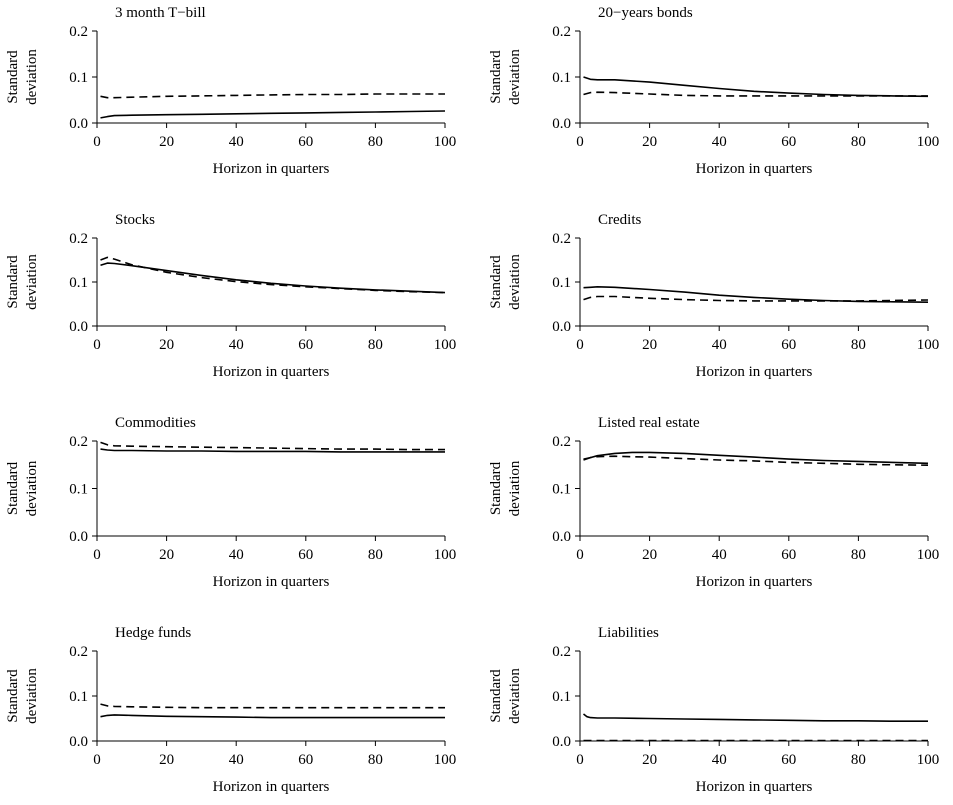 Image resolution: width=953 pixels, height=805 pixels. Describe the element at coordinates (628, 633) in the screenshot. I see `panel-title: Liabilities` at that location.